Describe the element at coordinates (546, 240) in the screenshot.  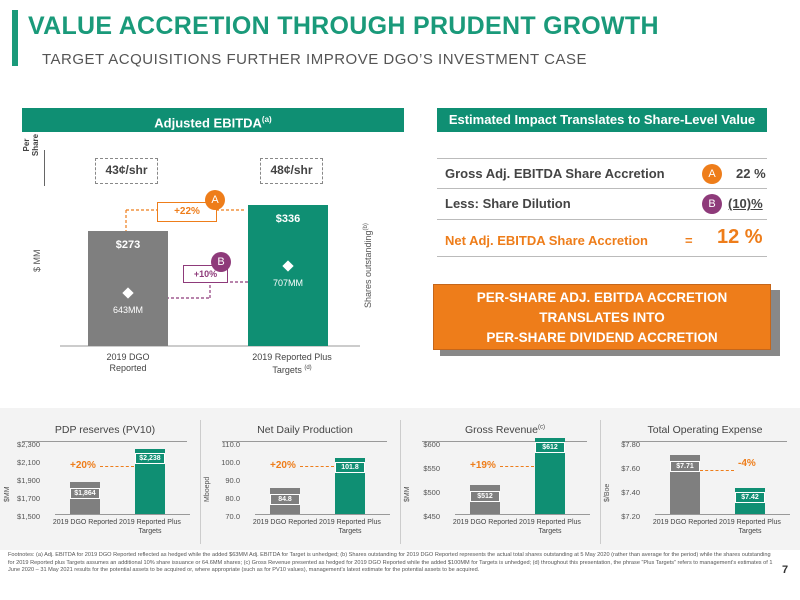
I see `impact-row-net-label: Net Adj. EBITDA Share Accretion` at that location.